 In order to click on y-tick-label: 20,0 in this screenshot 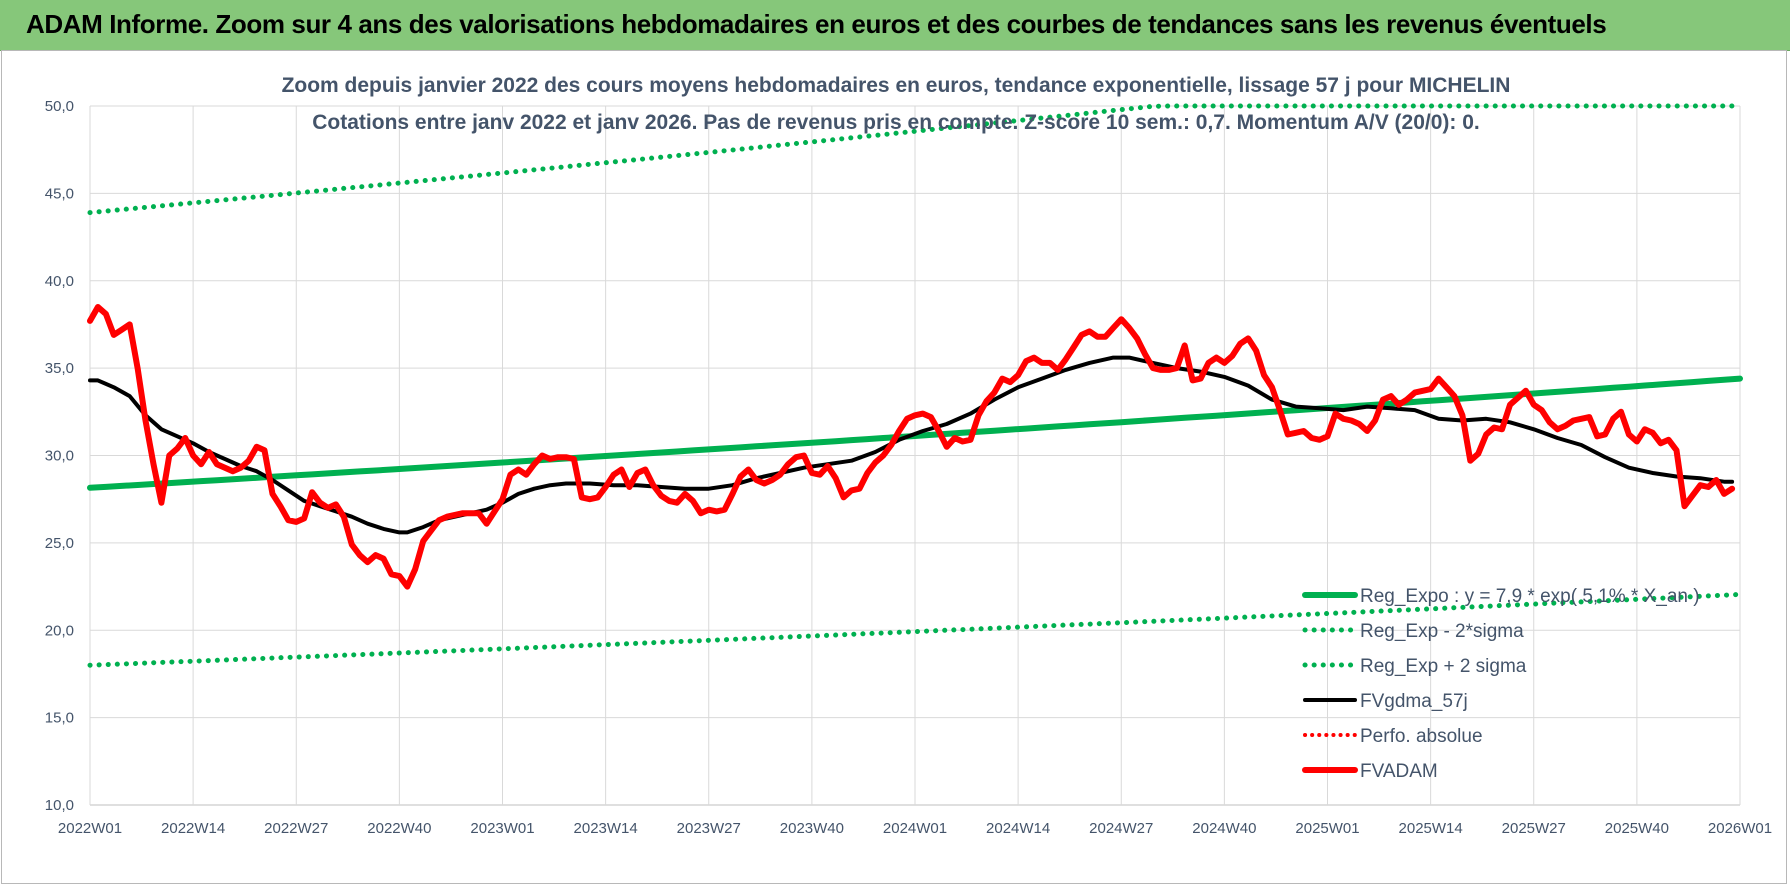, I will do `click(59, 630)`.